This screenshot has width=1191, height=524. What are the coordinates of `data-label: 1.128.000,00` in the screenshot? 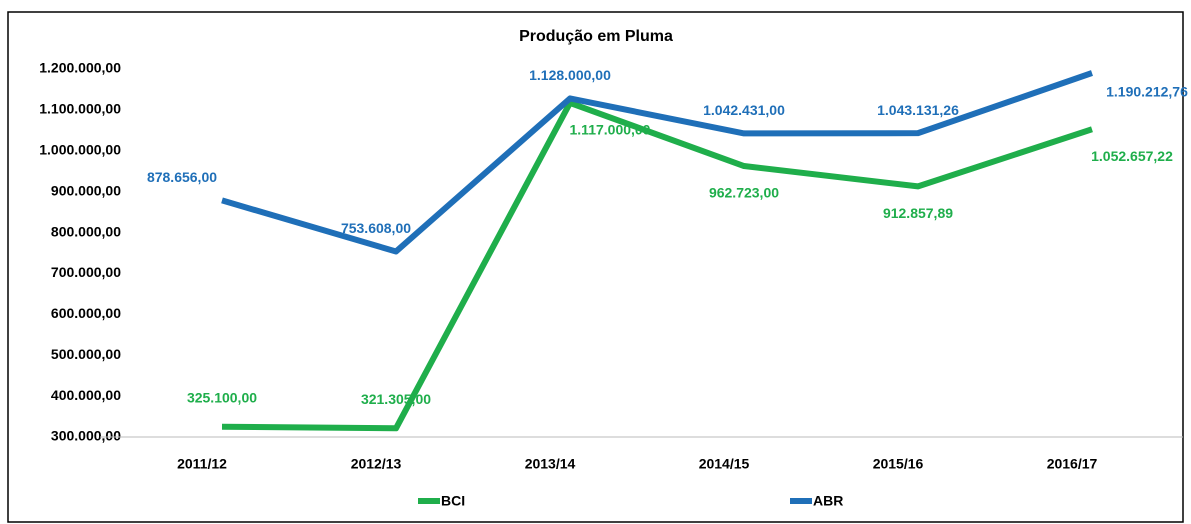 It's located at (570, 75).